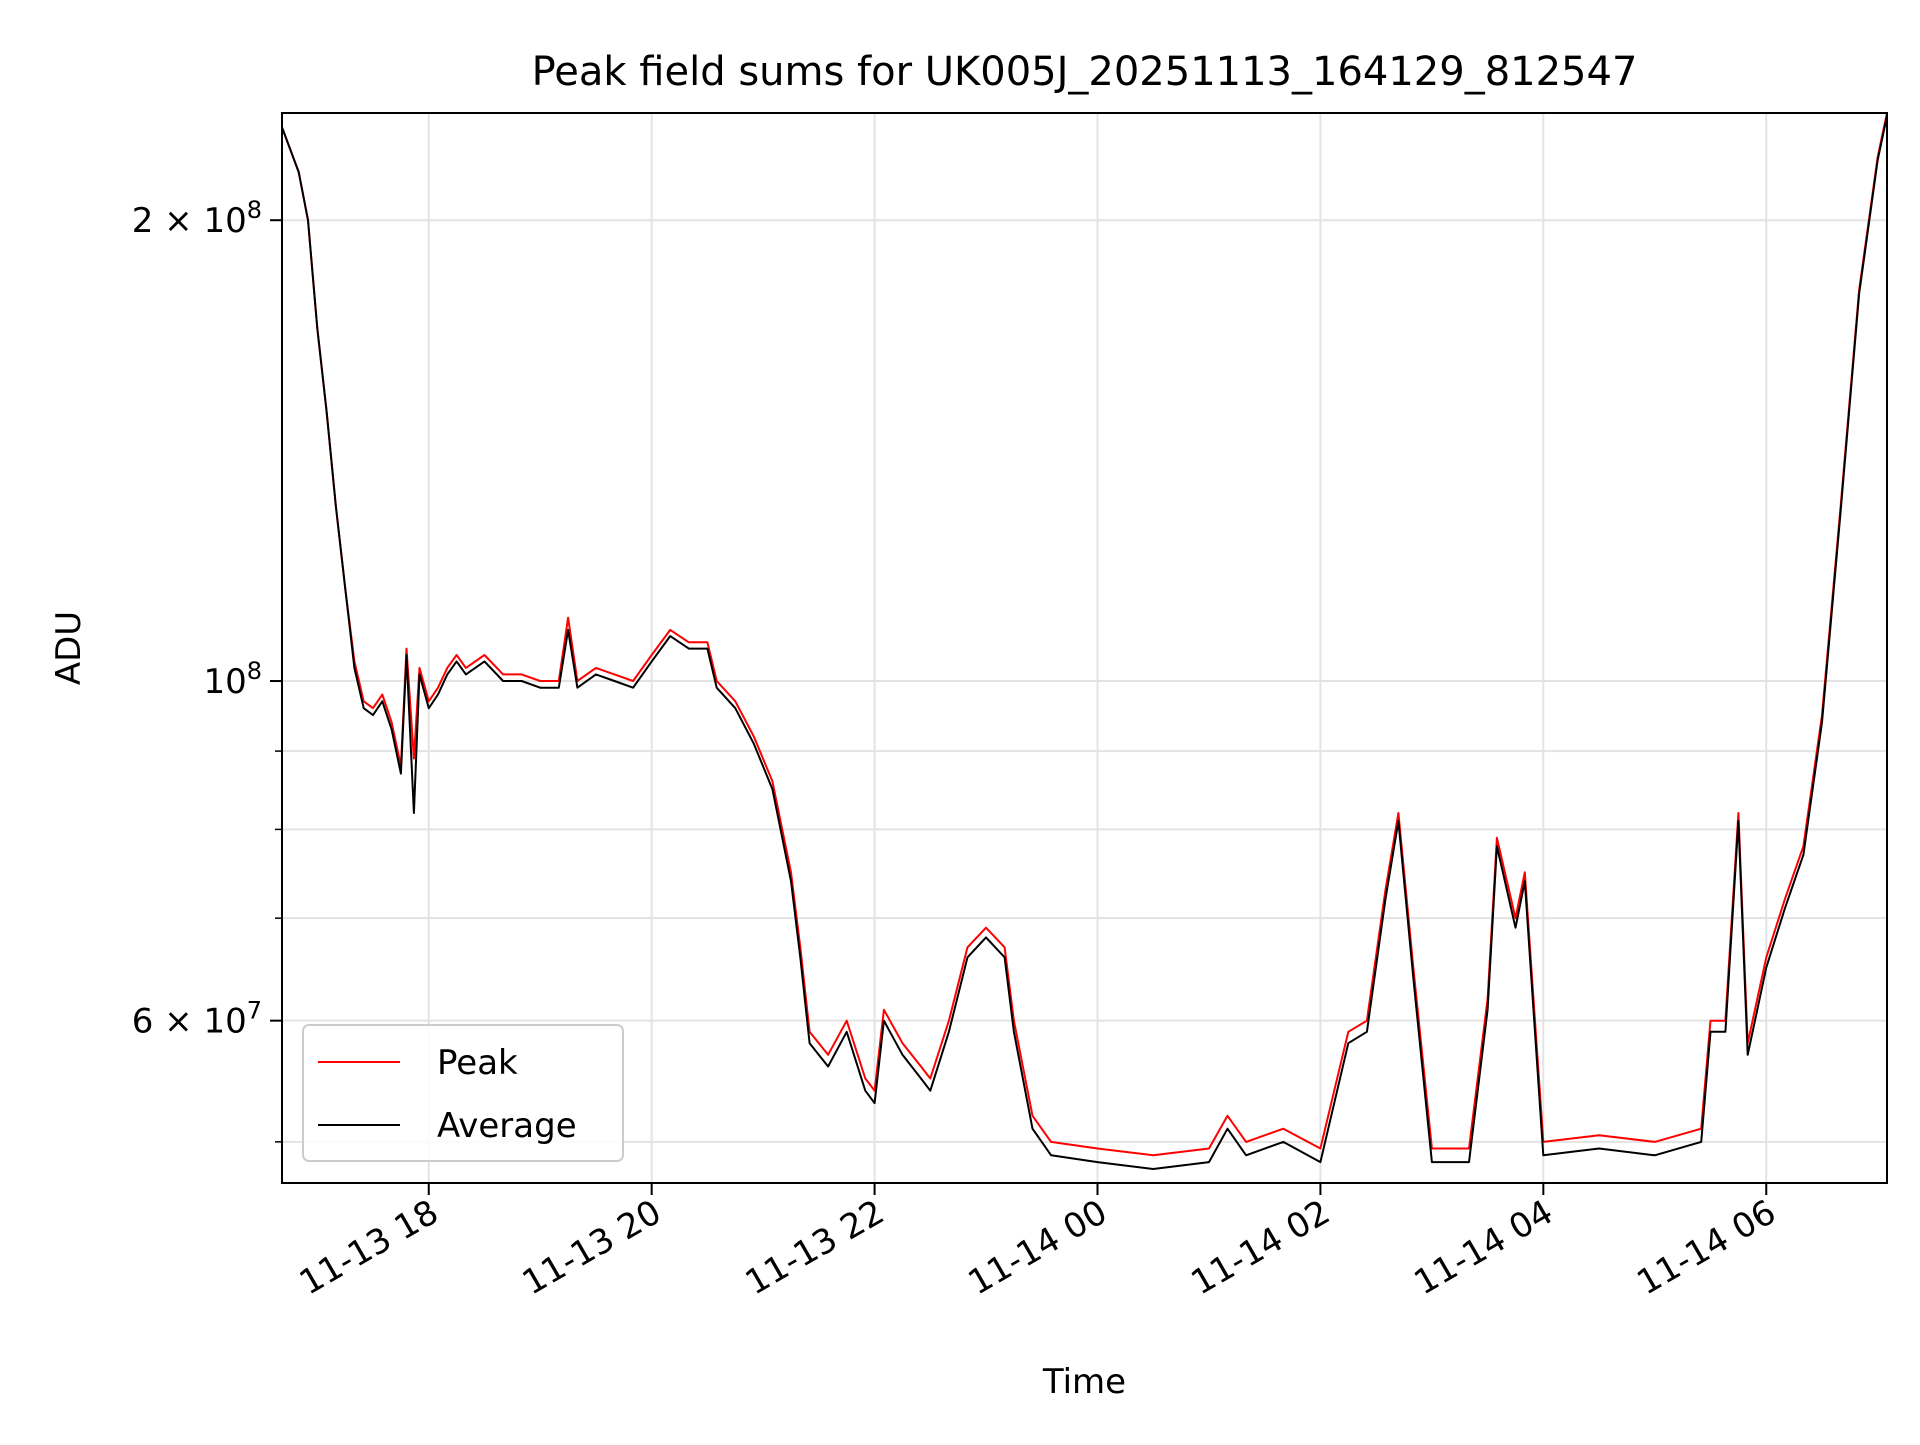 Image resolution: width=1920 pixels, height=1445 pixels. Describe the element at coordinates (477, 1063) in the screenshot. I see `legend-label-peak: Peak` at that location.